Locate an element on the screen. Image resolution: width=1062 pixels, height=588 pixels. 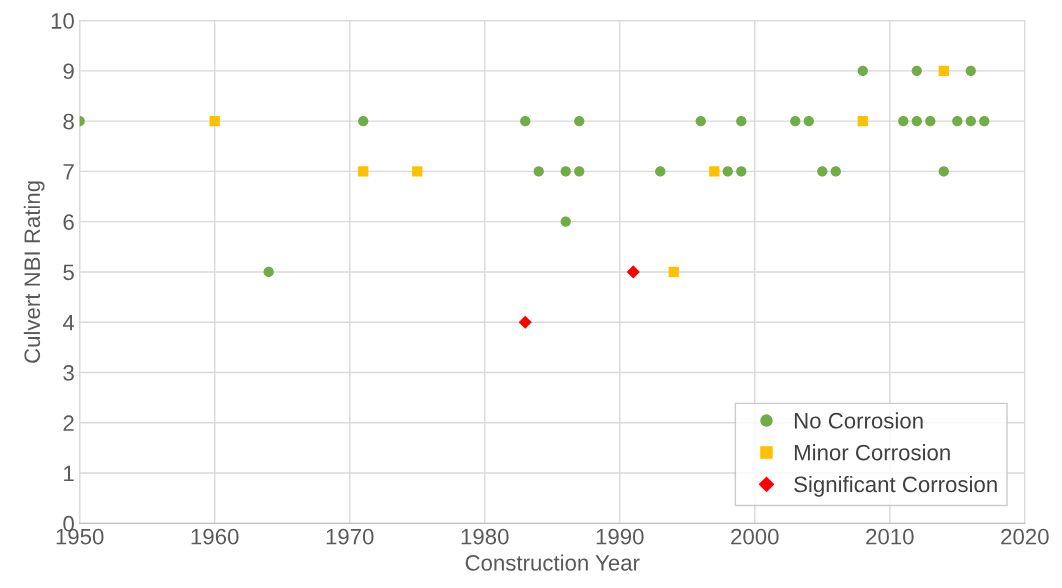
y-tick-label: 9 is located at coordinates (68, 71).